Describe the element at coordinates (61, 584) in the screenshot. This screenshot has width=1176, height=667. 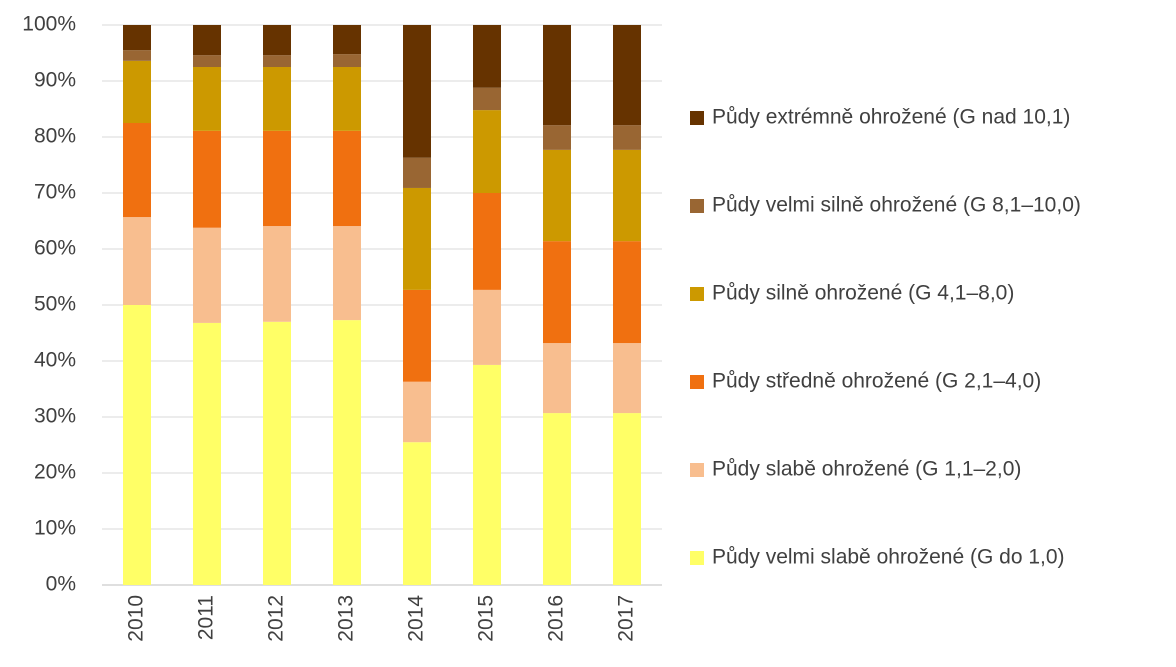
I see `y-tick-label: 0%` at that location.